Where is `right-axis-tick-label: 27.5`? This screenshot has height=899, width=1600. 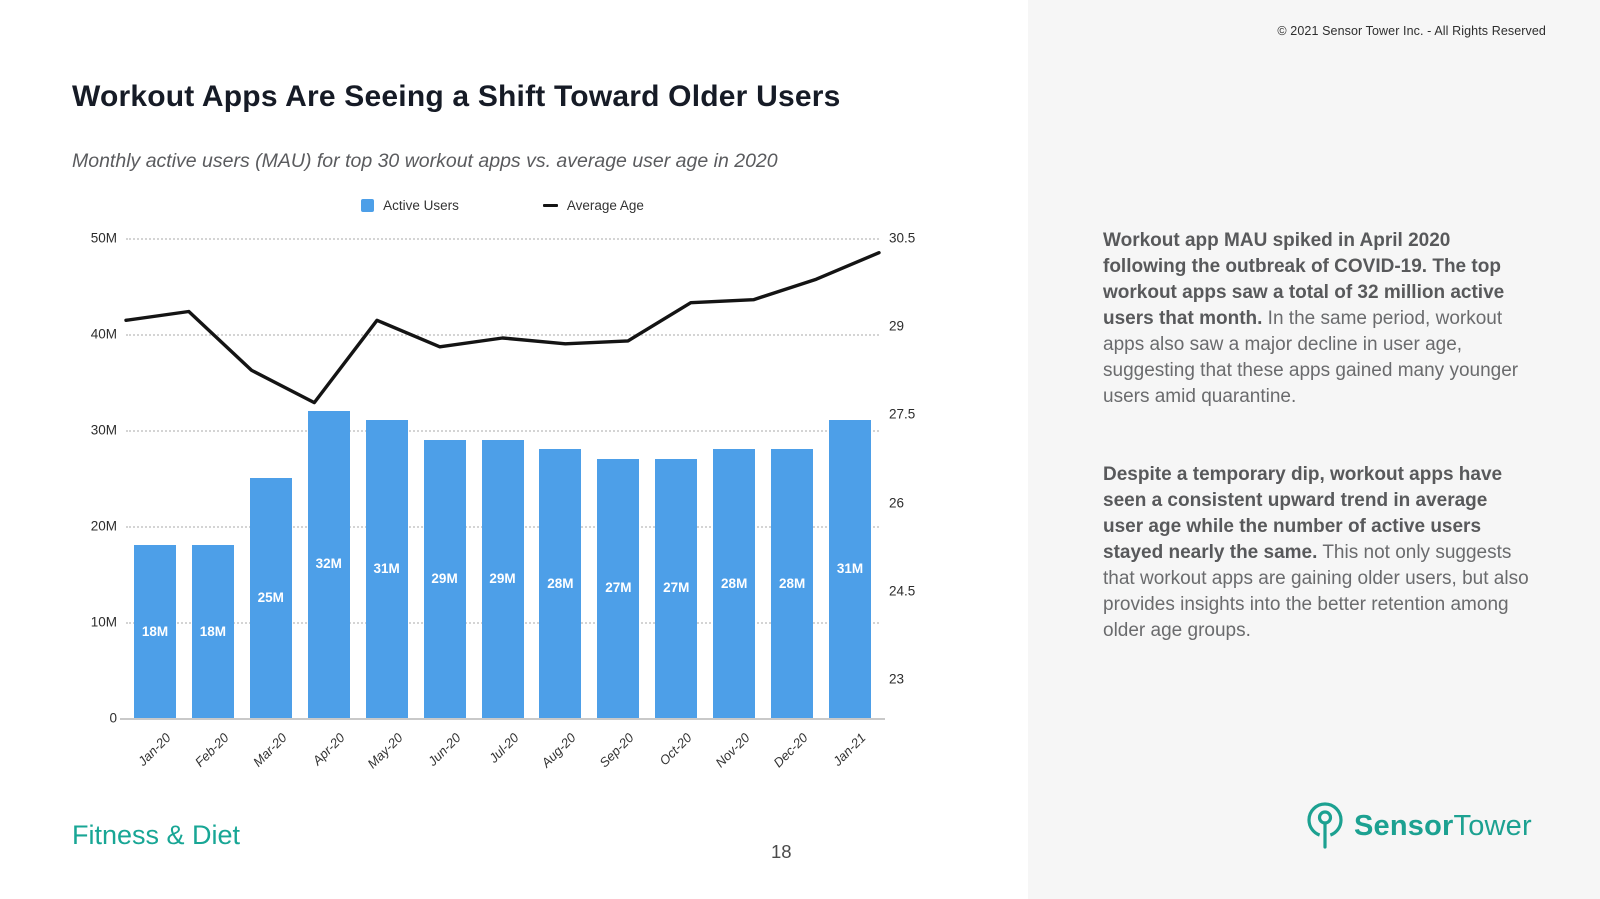
right-axis-tick-label: 27.5 is located at coordinates (902, 414).